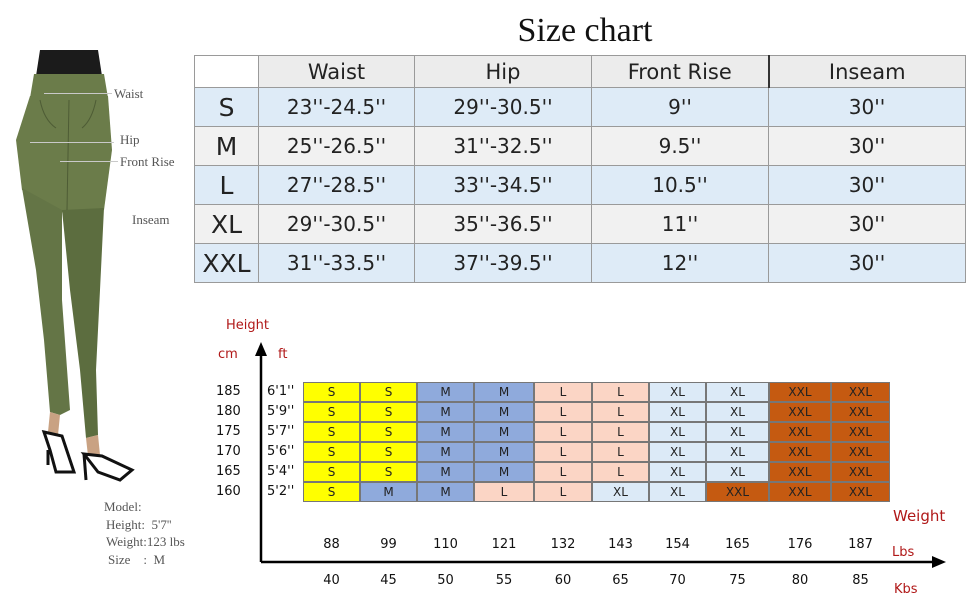 This screenshot has width=970, height=600. What do you see at coordinates (247, 325) in the screenshot?
I see `height-axis-label: Height` at bounding box center [247, 325].